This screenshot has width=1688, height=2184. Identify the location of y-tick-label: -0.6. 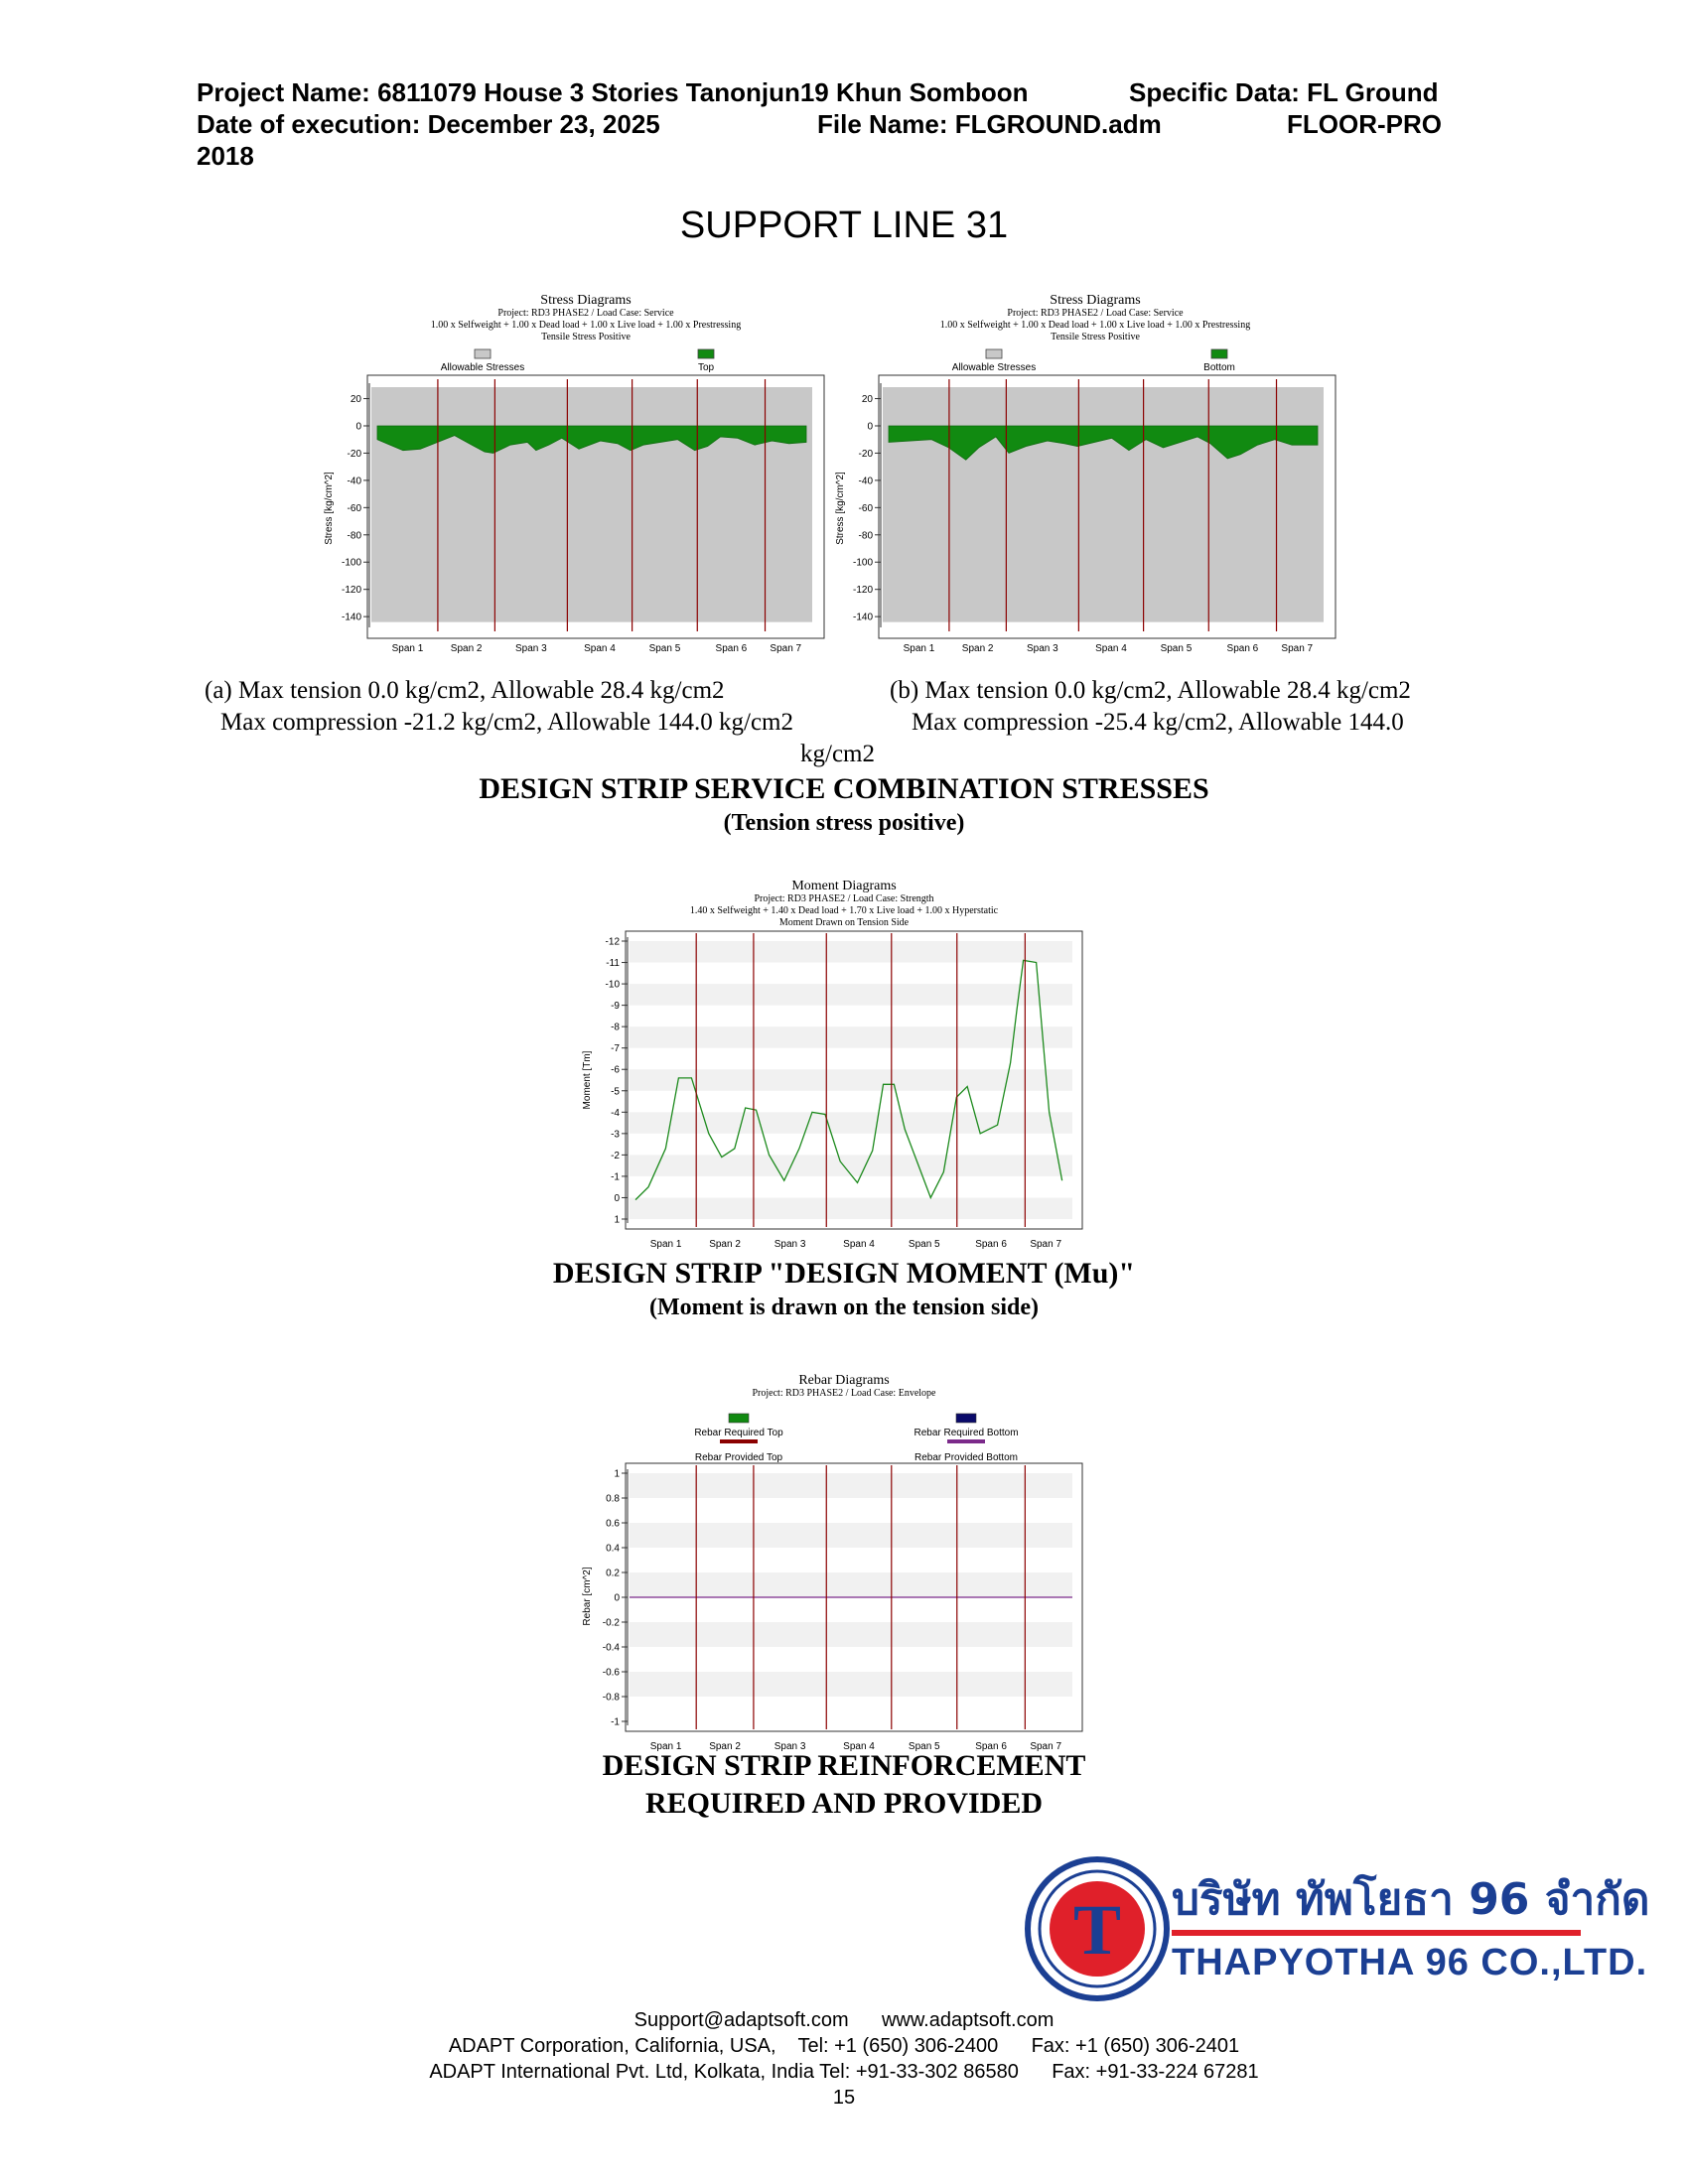
(612, 1673).